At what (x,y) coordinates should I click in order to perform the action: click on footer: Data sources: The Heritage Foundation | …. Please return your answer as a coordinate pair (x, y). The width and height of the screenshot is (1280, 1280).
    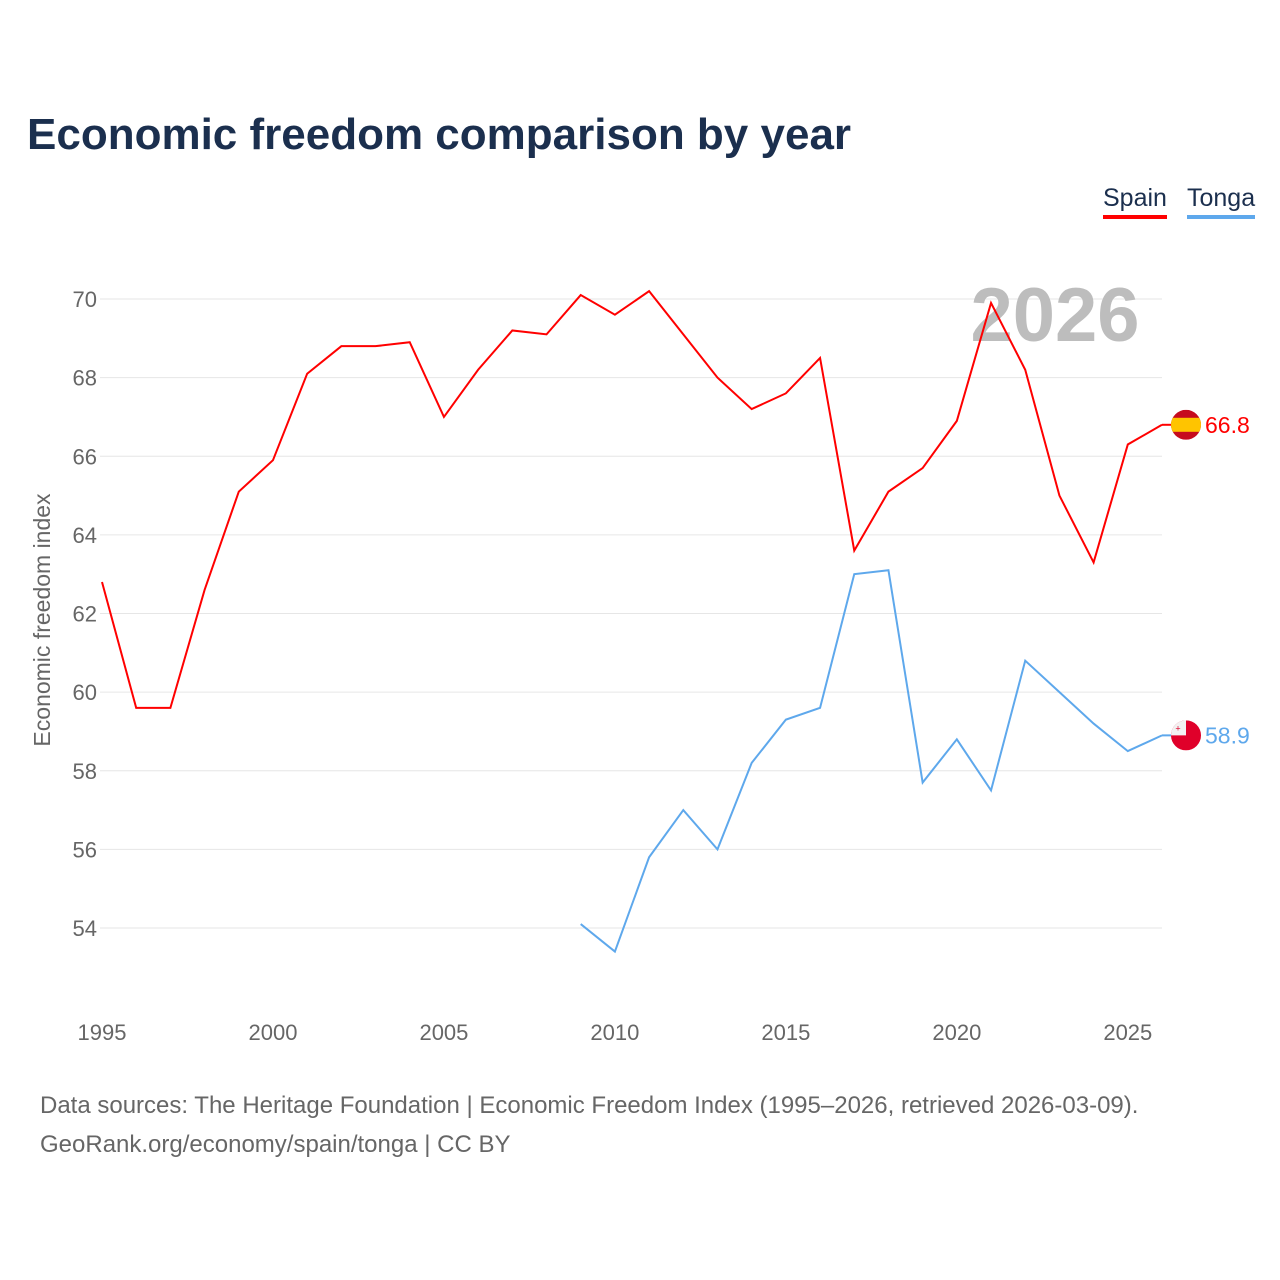
    Looking at the image, I should click on (589, 1125).